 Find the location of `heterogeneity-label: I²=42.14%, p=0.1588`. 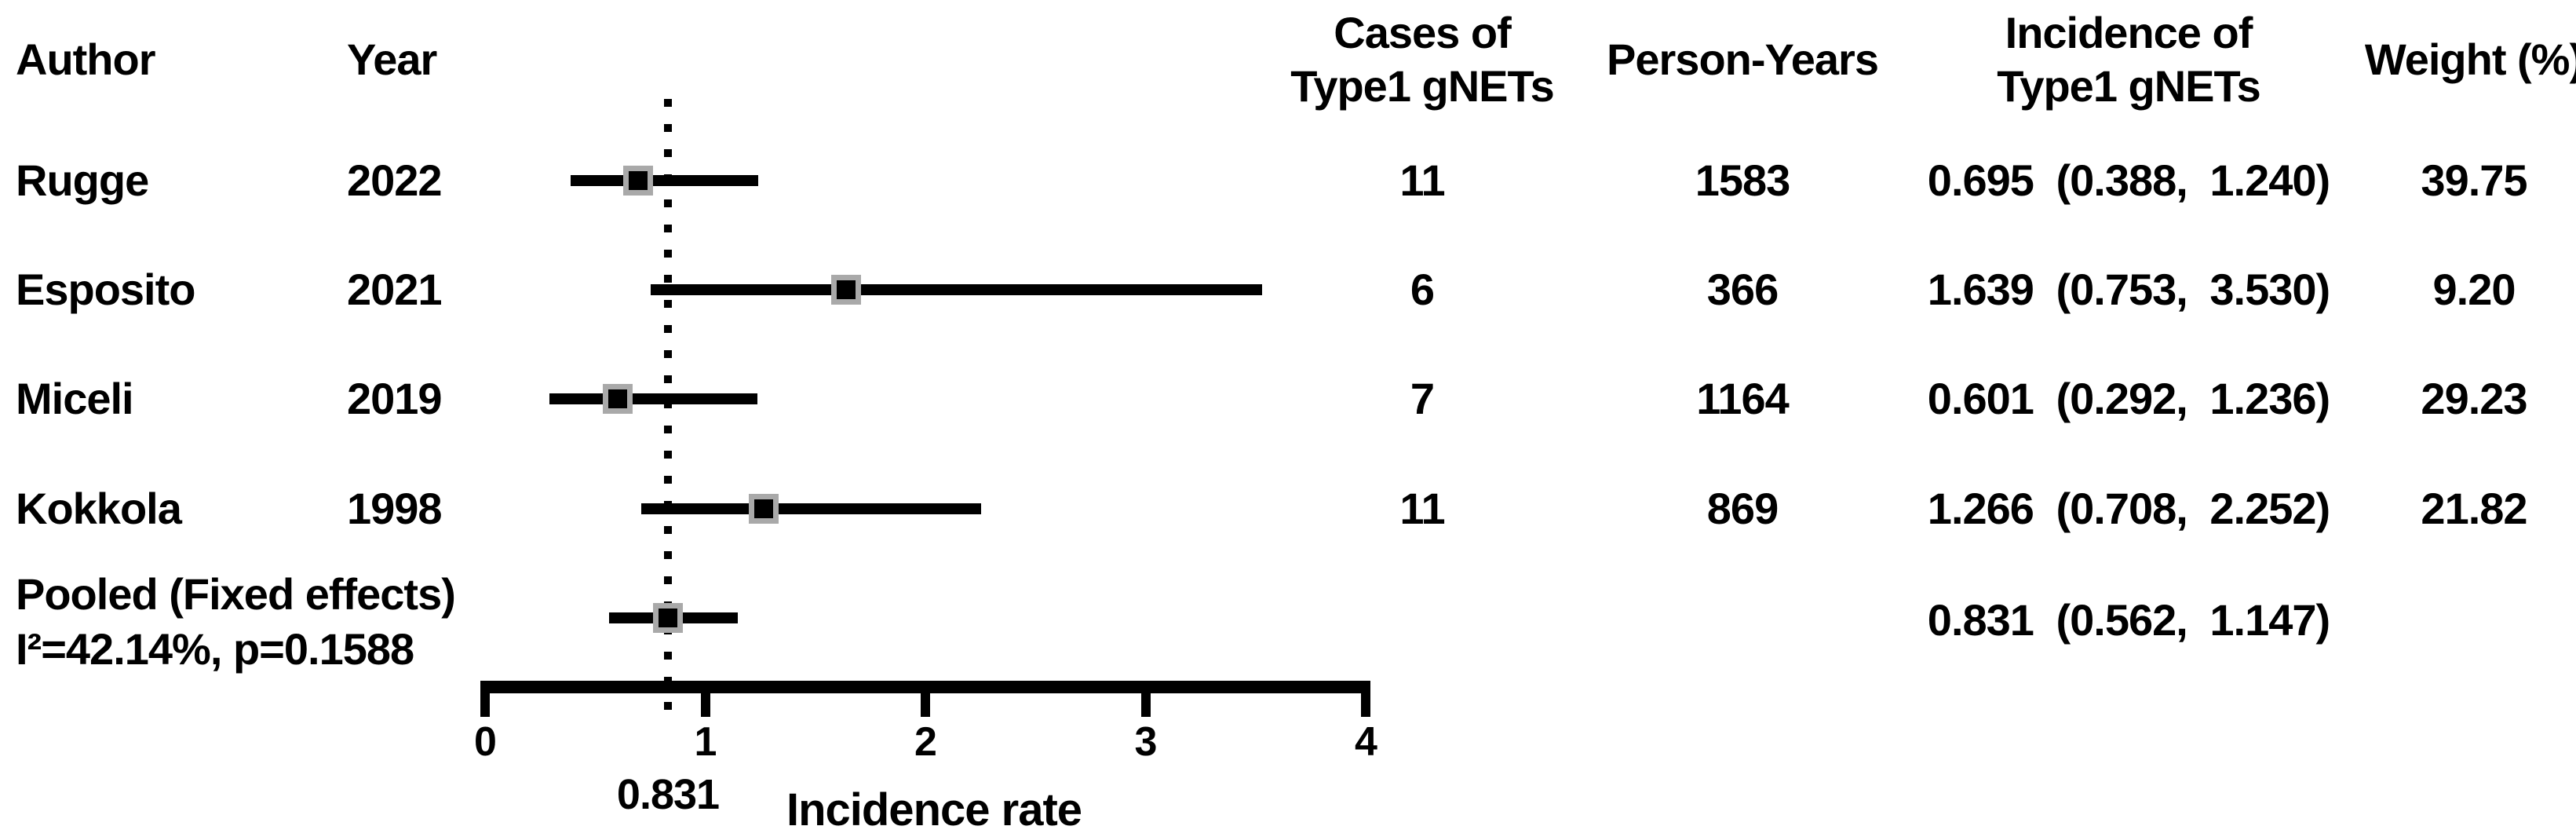

heterogeneity-label: I²=42.14%, p=0.1588 is located at coordinates (215, 649).